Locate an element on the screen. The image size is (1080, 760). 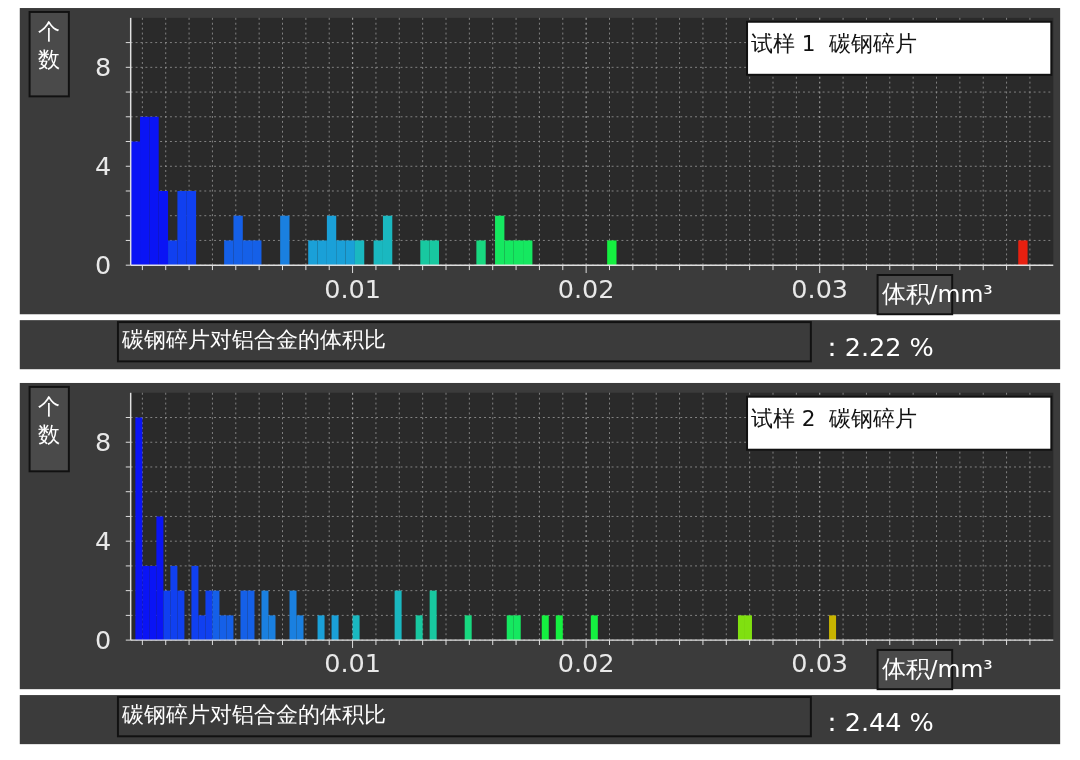
text: ：2.22 % is located at coordinates (876, 347).